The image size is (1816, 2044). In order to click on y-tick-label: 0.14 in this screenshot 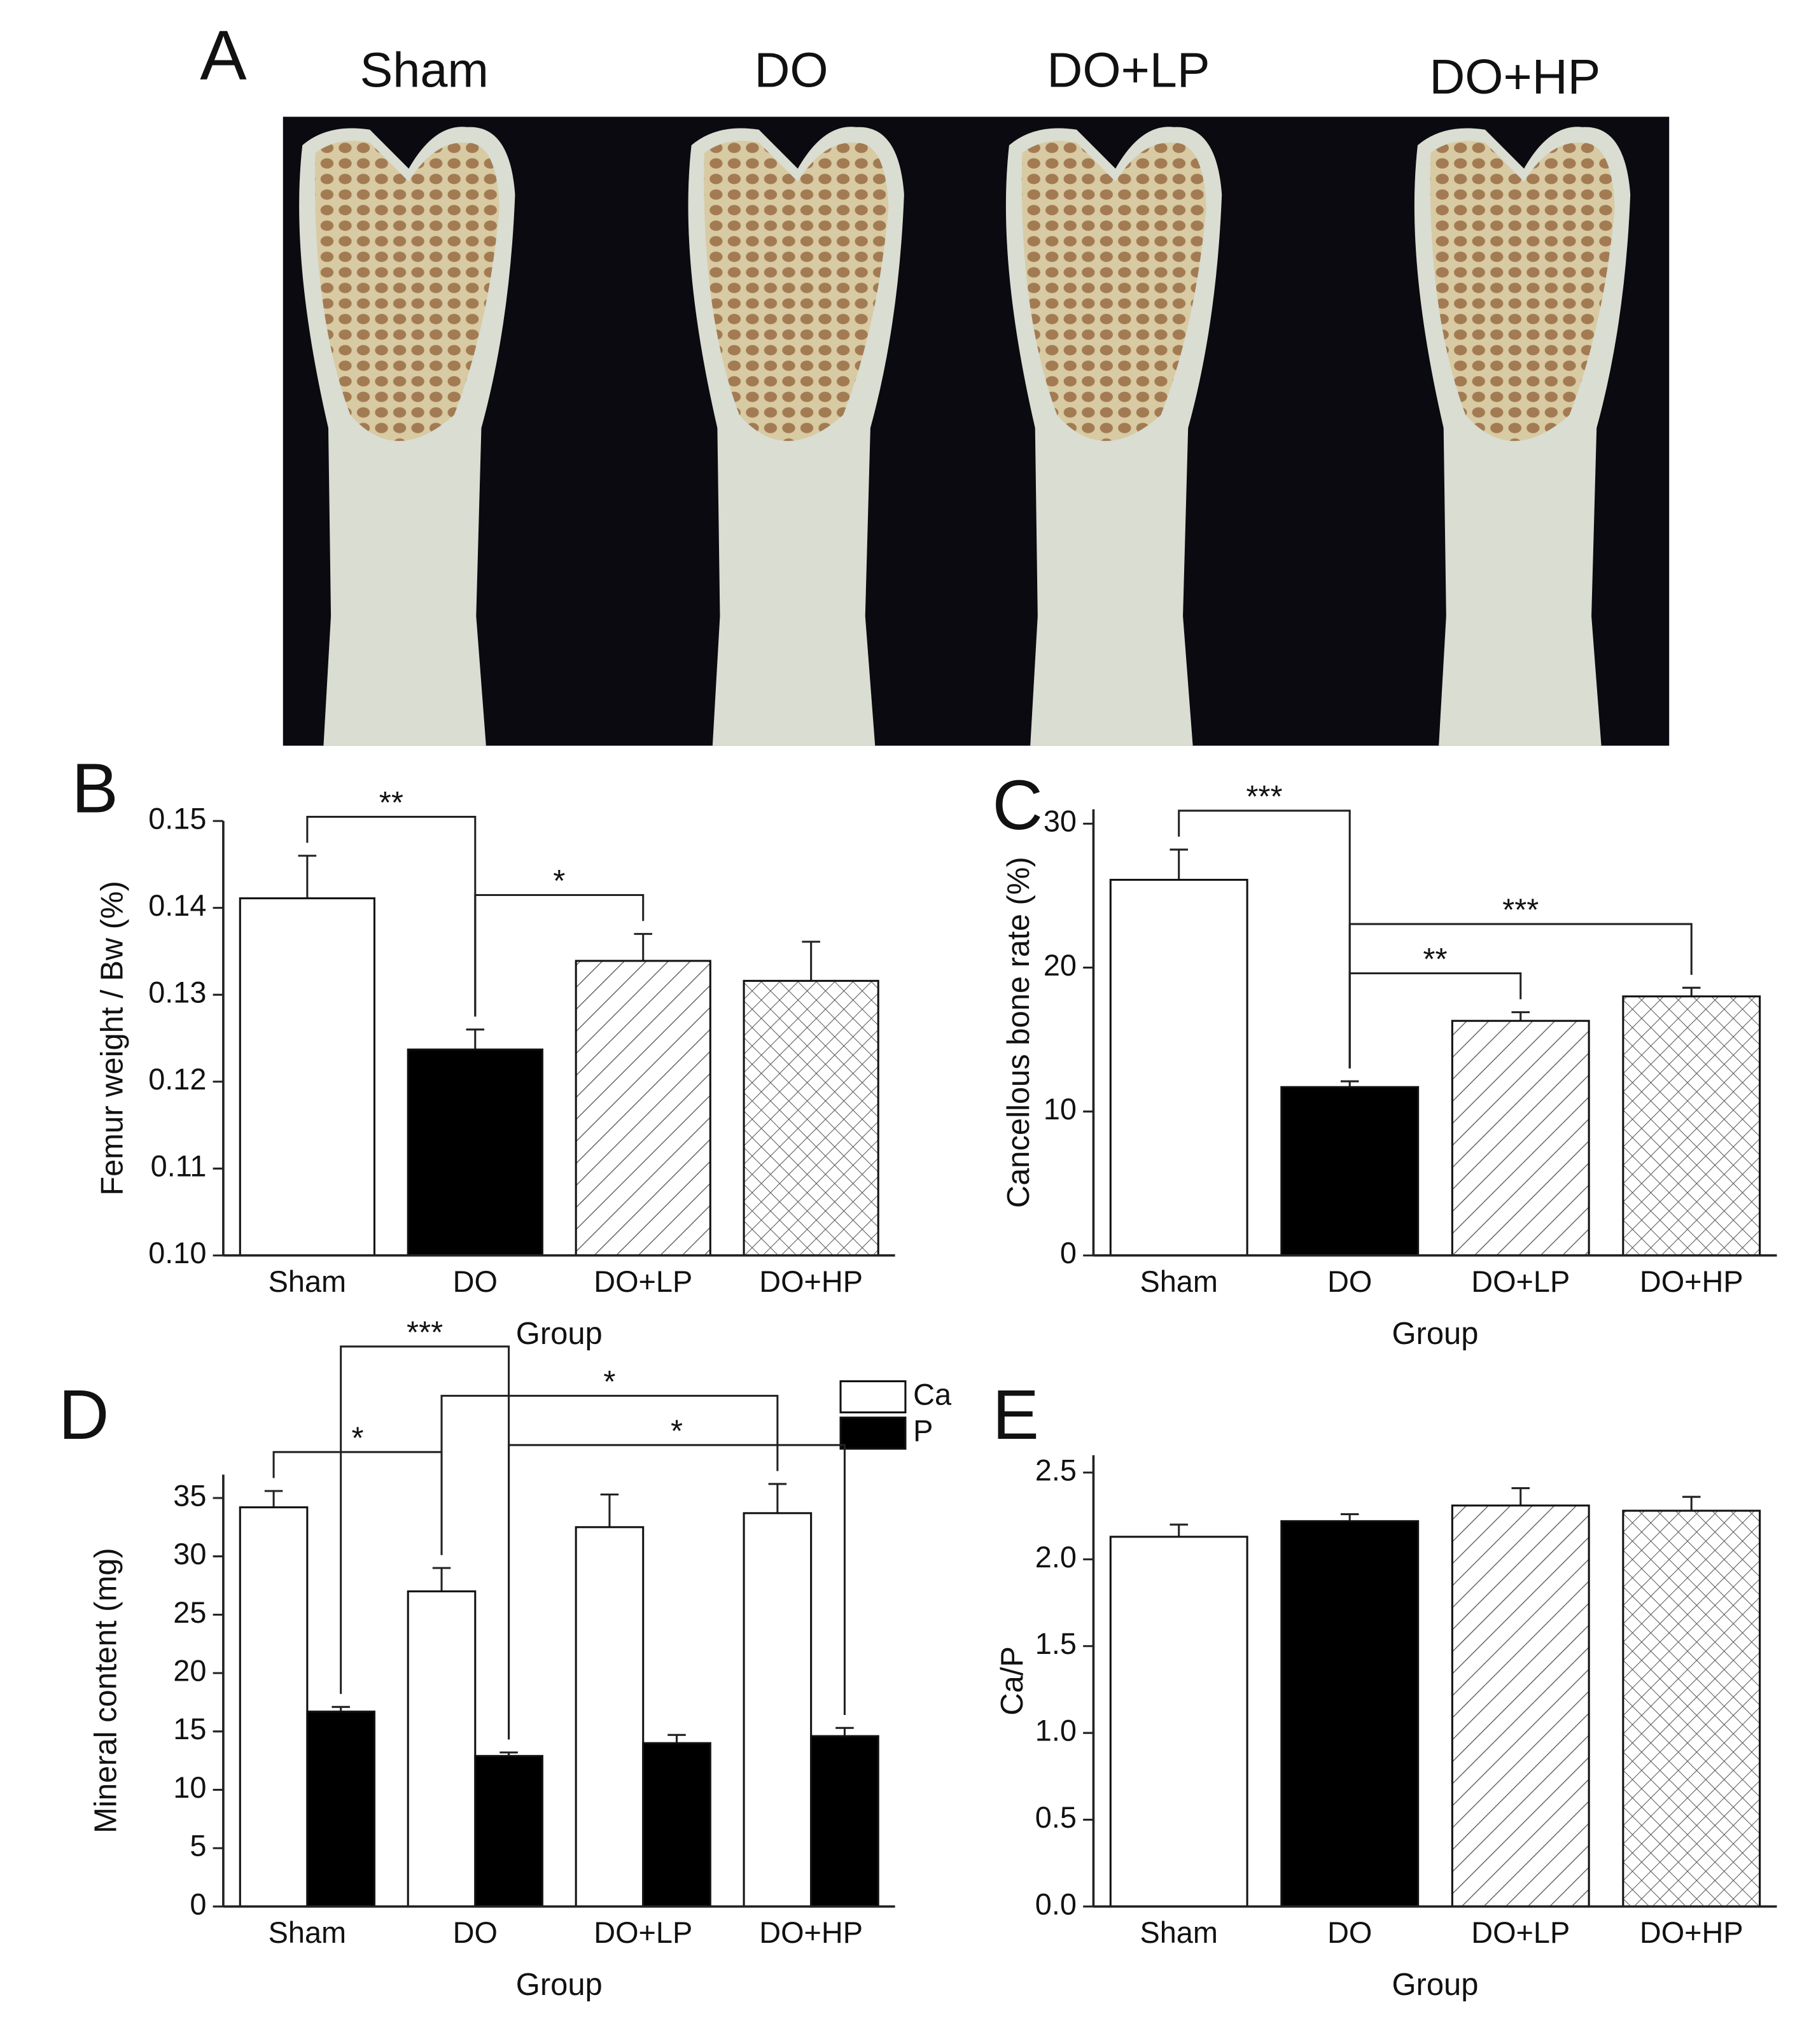, I will do `click(177, 905)`.